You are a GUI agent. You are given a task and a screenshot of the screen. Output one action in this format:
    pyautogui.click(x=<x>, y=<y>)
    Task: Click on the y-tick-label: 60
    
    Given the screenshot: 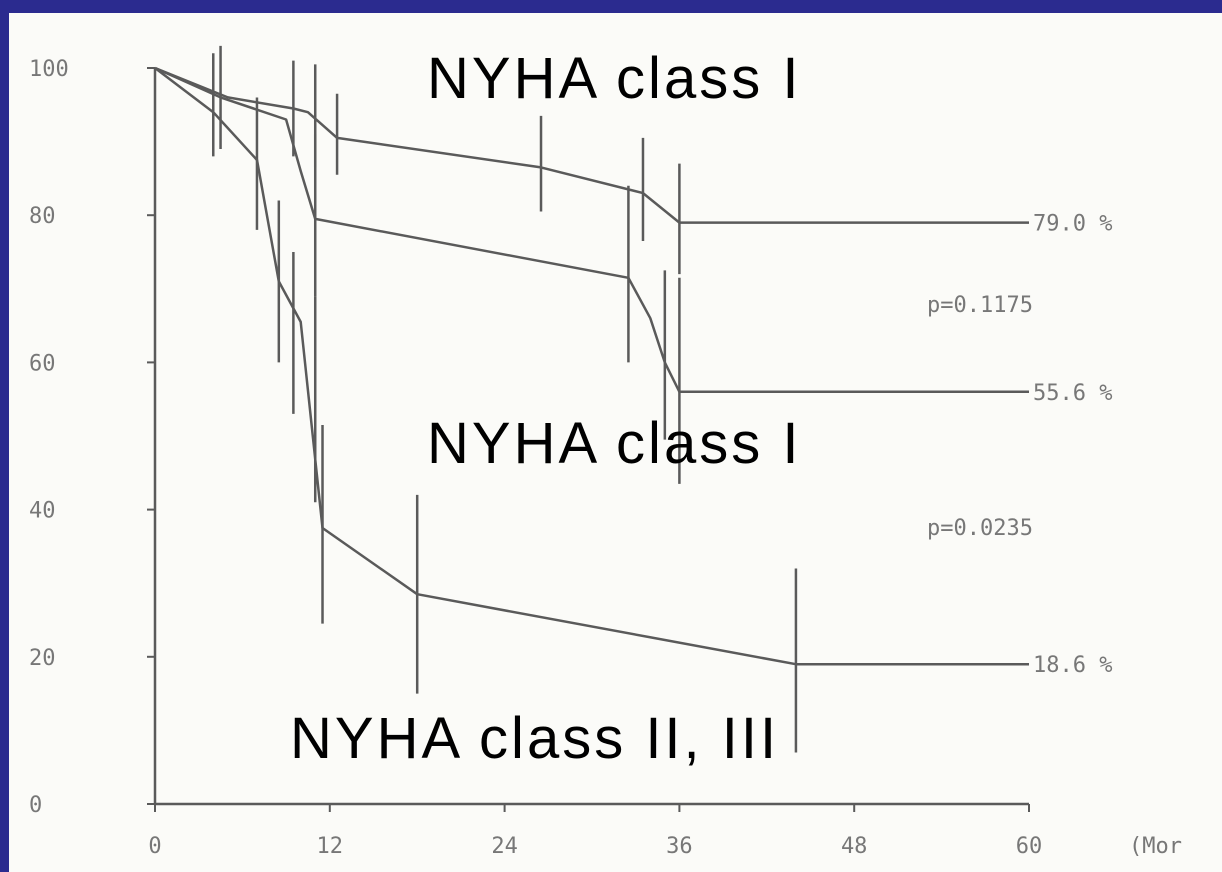 What is the action you would take?
    pyautogui.click(x=42, y=363)
    